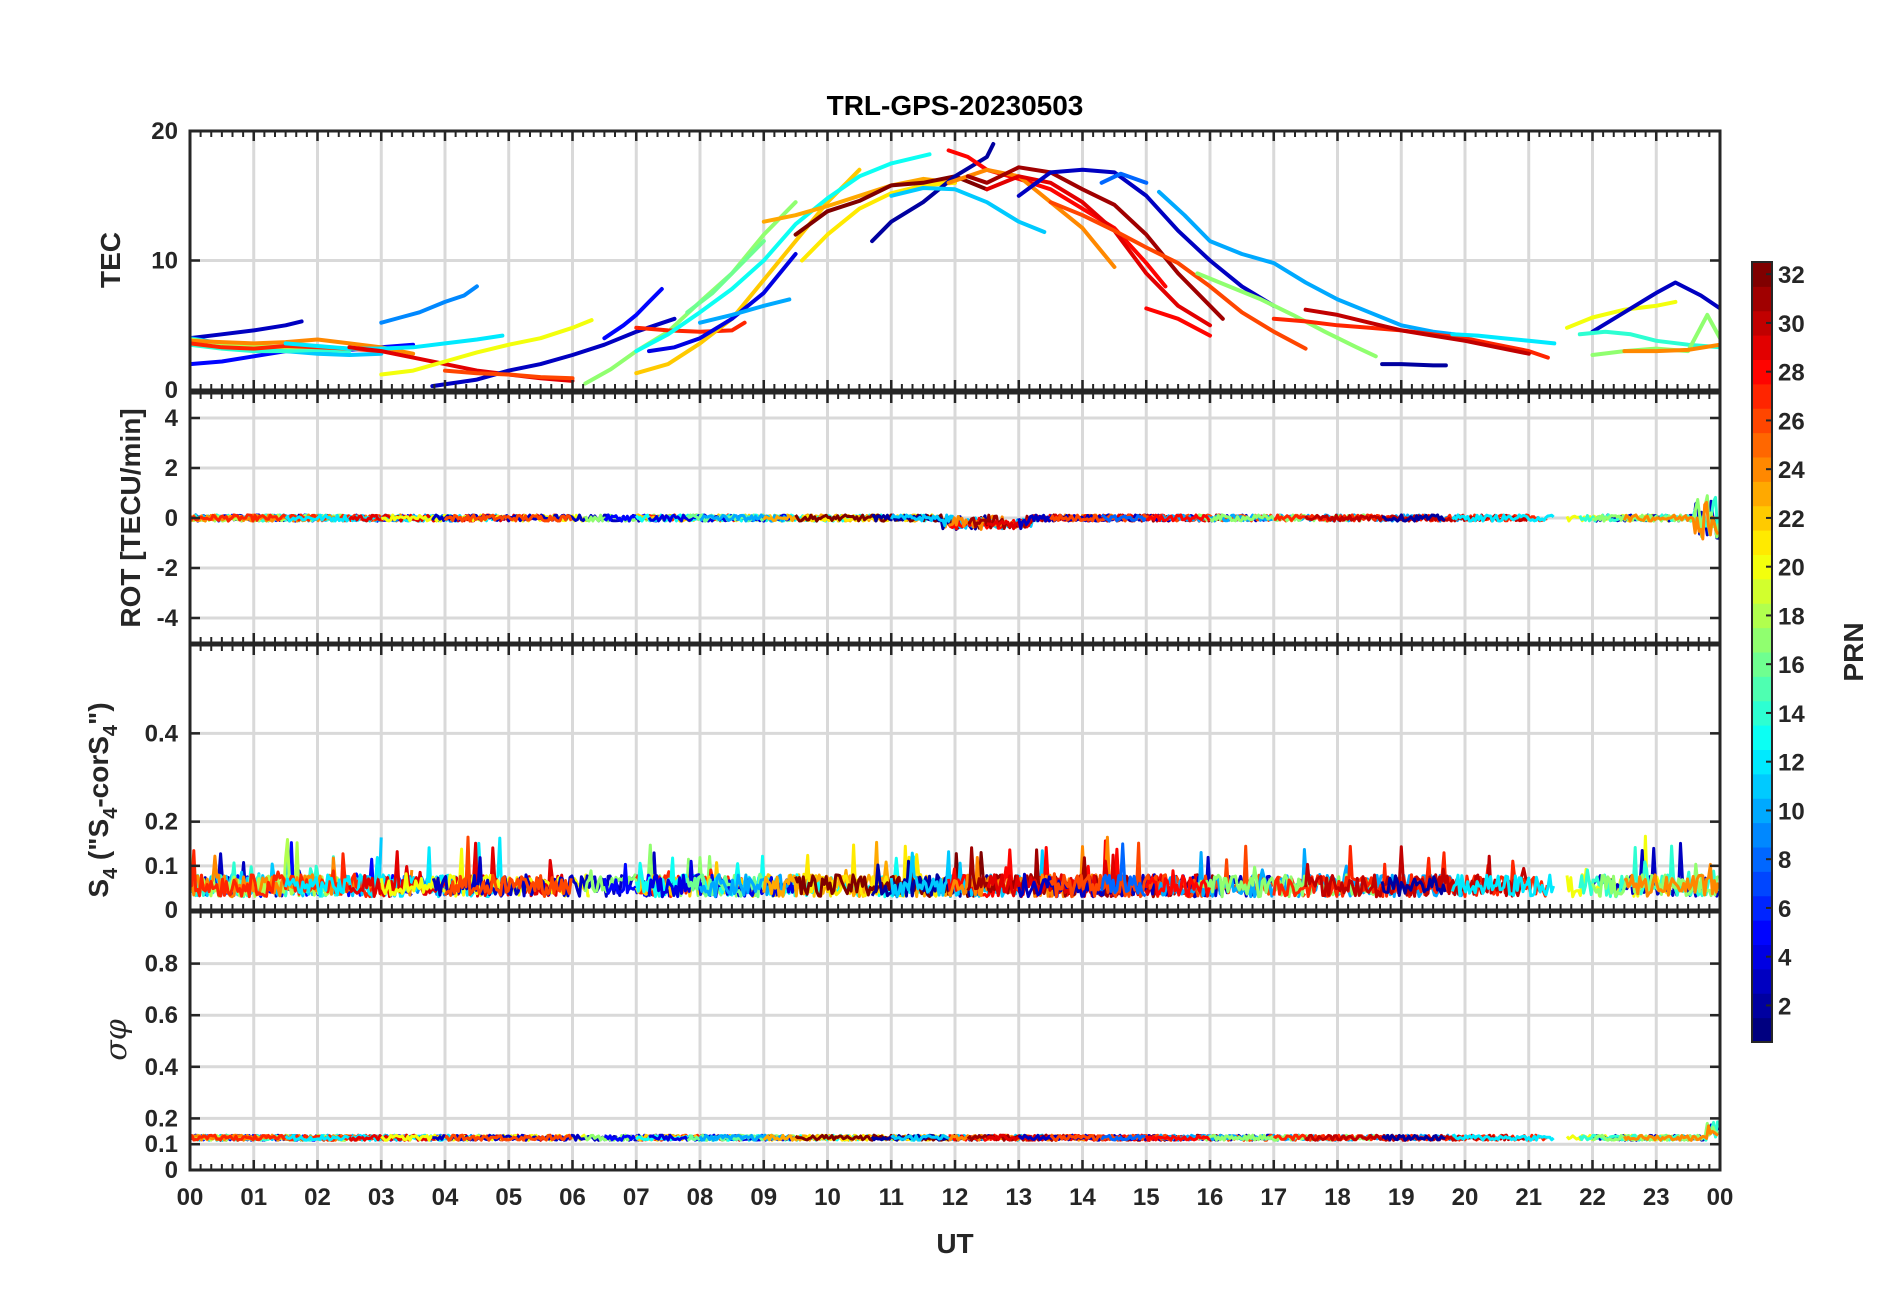 Image resolution: width=1902 pixels, height=1292 pixels. Describe the element at coordinates (98, 713) in the screenshot. I see `s4-ylabel-end: ")` at that location.